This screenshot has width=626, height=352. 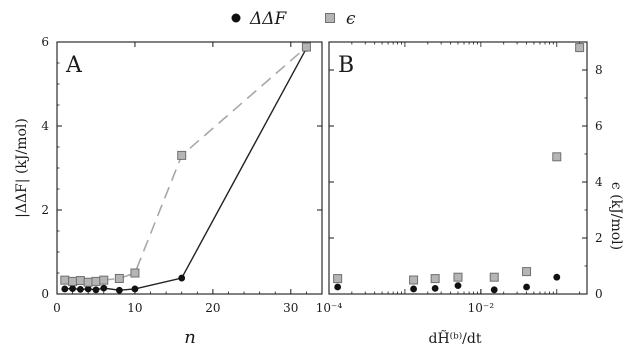 What do you see at coordinates (599, 182) in the screenshot?
I see `panel-b-ytick-label: 4` at bounding box center [599, 182].